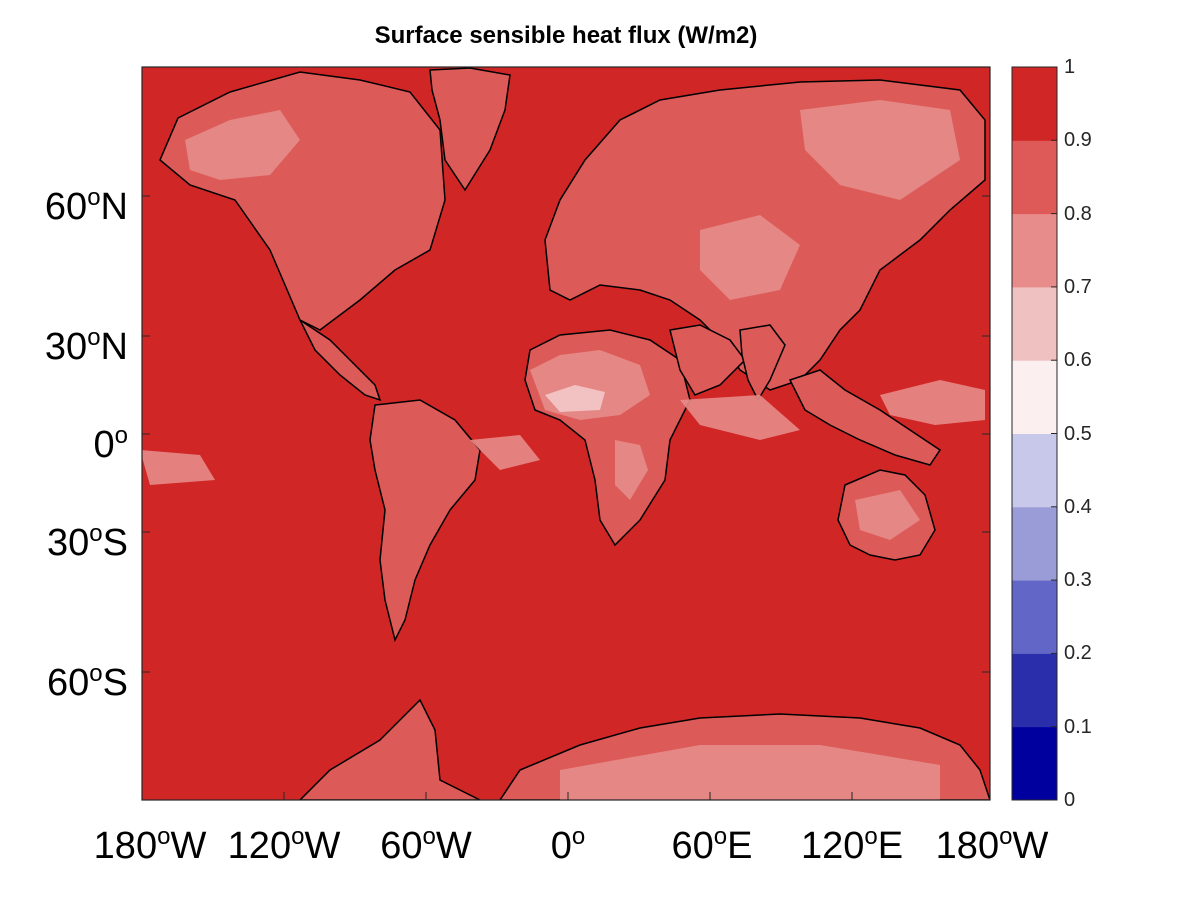 The image size is (1200, 900). I want to click on flux-patch-arctic-canada, so click(242, 145).